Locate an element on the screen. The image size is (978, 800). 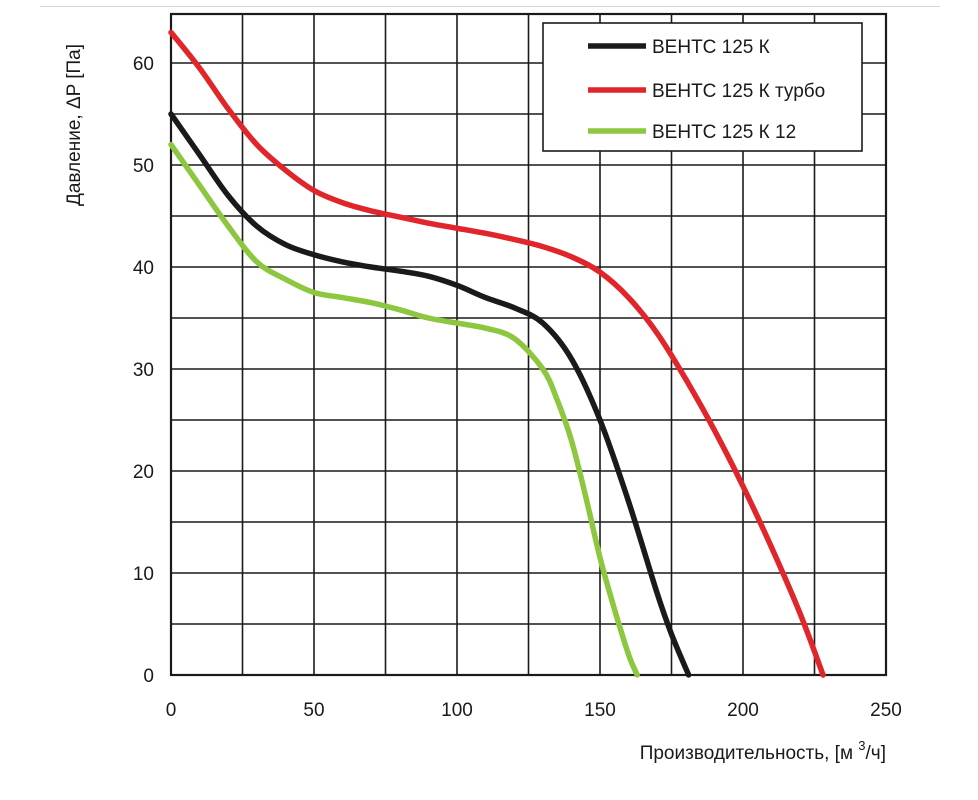
top-divider is located at coordinates (490, 6).